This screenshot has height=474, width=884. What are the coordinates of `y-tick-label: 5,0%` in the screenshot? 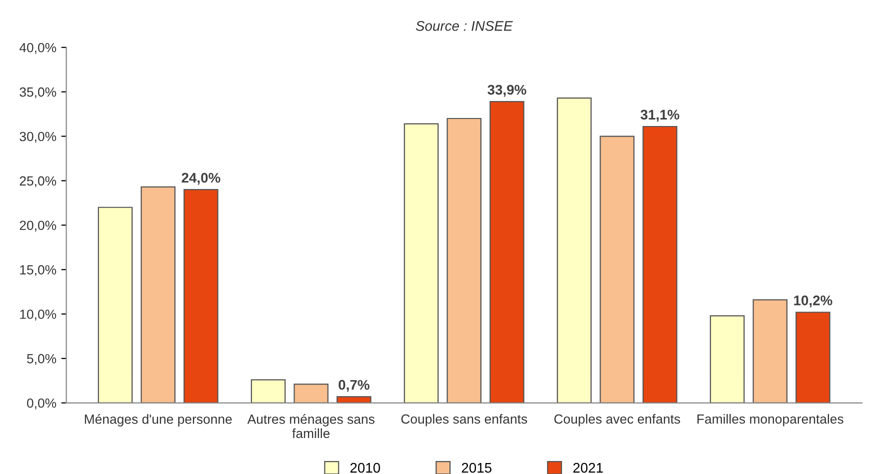 It's located at (41, 359).